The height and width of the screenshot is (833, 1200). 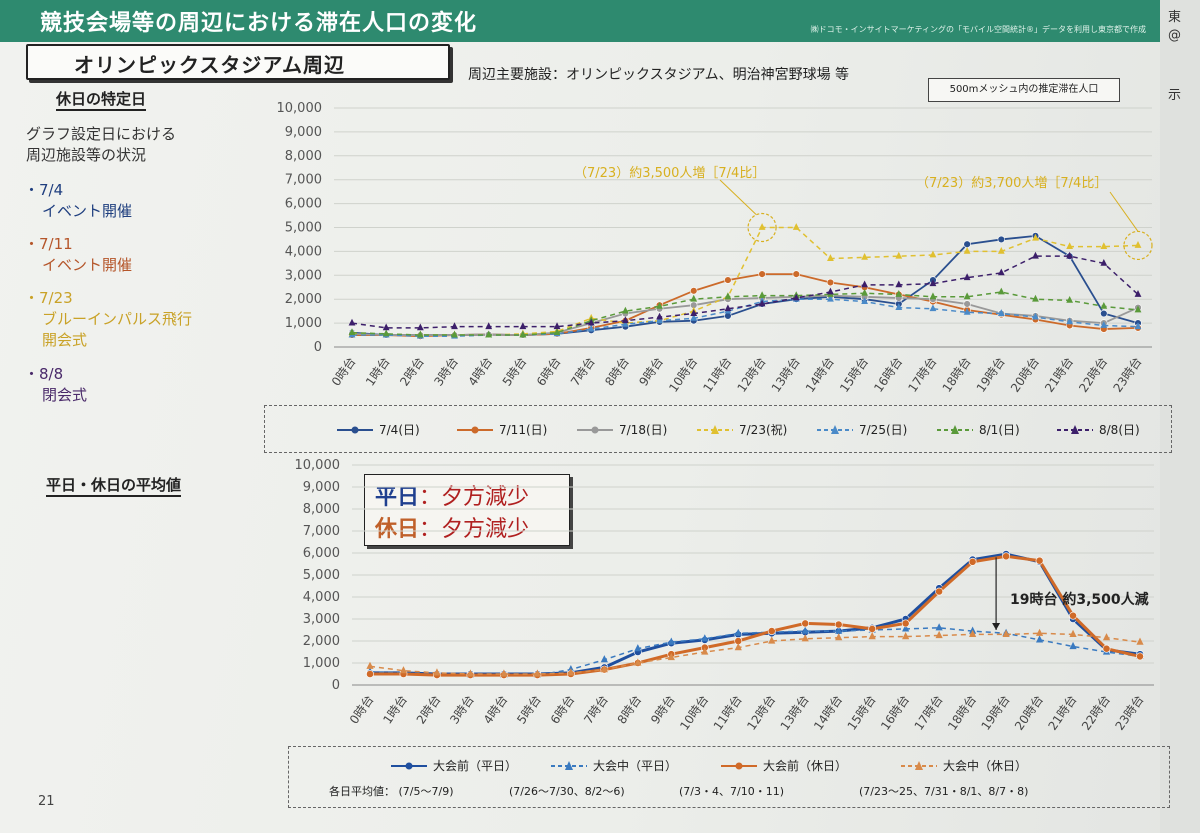 What do you see at coordinates (985, 766) in the screenshot?
I see `legend-label: 大会中（休日）` at bounding box center [985, 766].